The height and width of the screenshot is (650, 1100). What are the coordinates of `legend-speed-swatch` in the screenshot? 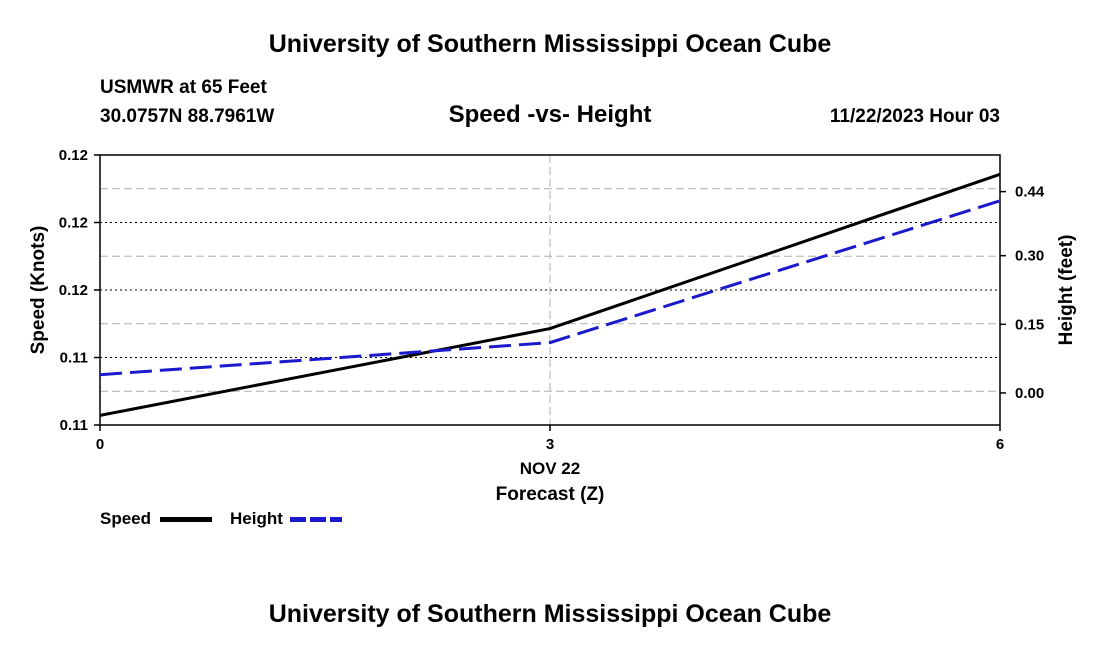 It's located at (186, 519).